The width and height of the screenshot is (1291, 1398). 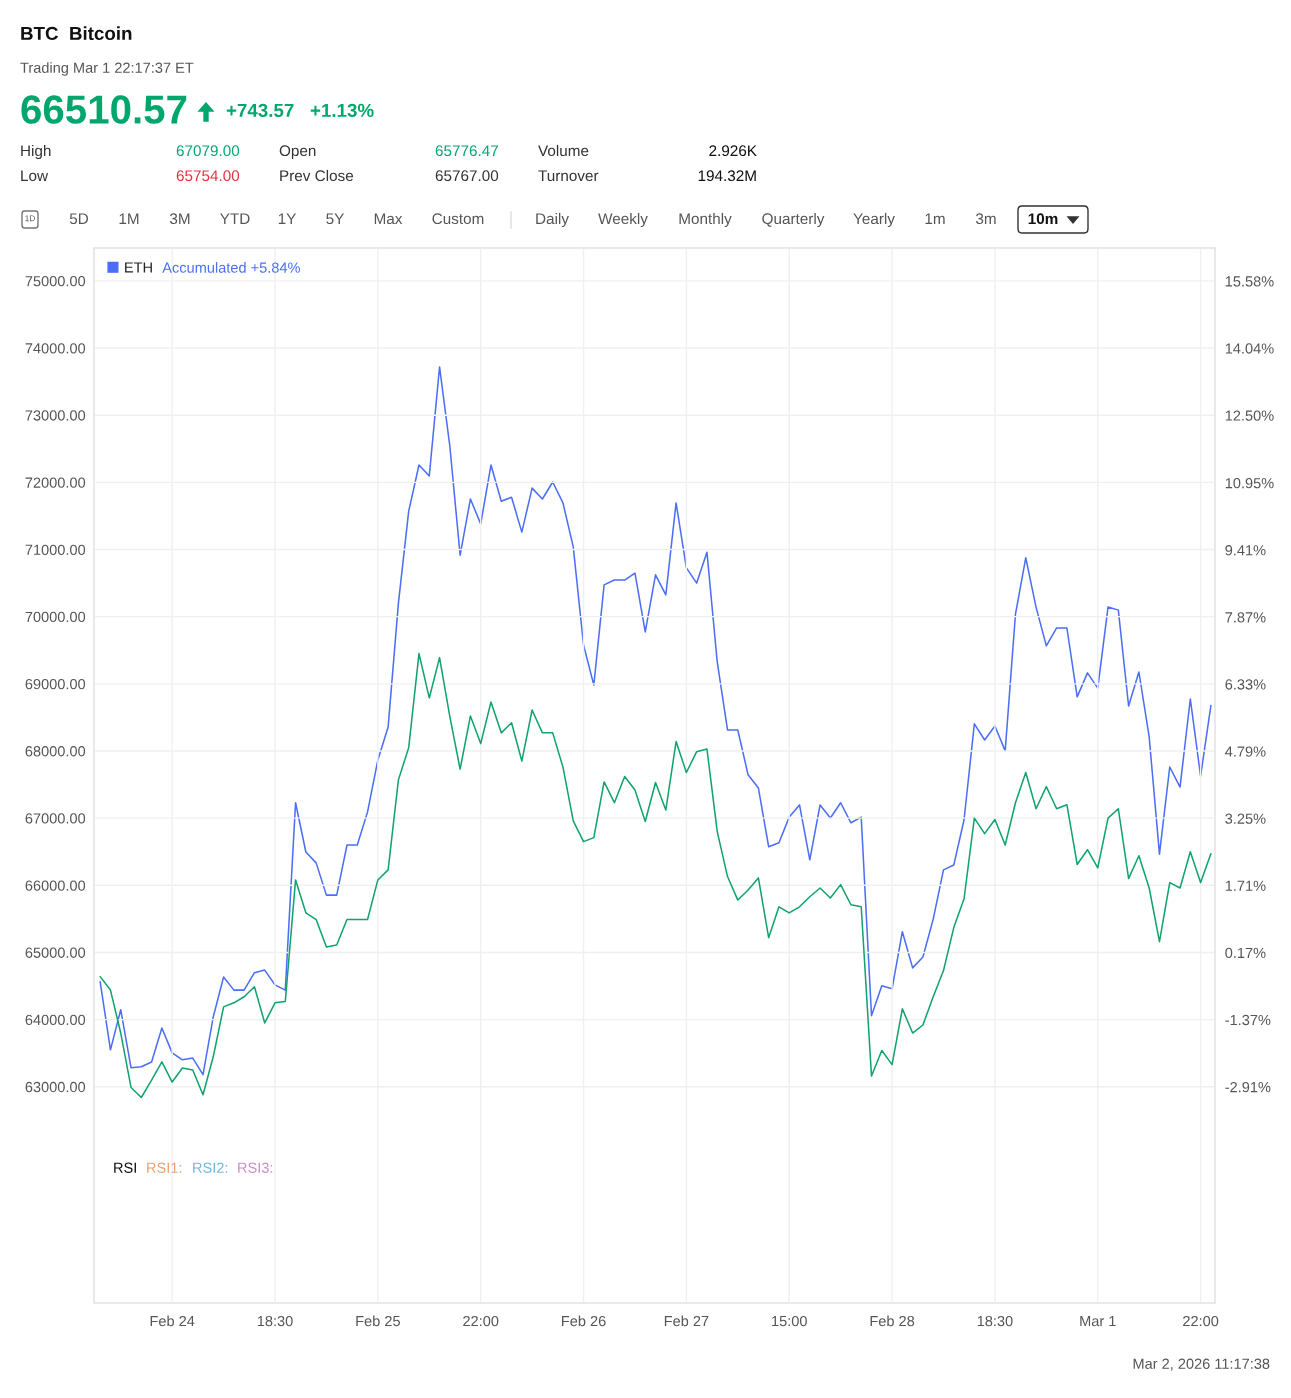 I want to click on text: +1.13%, so click(x=342, y=110).